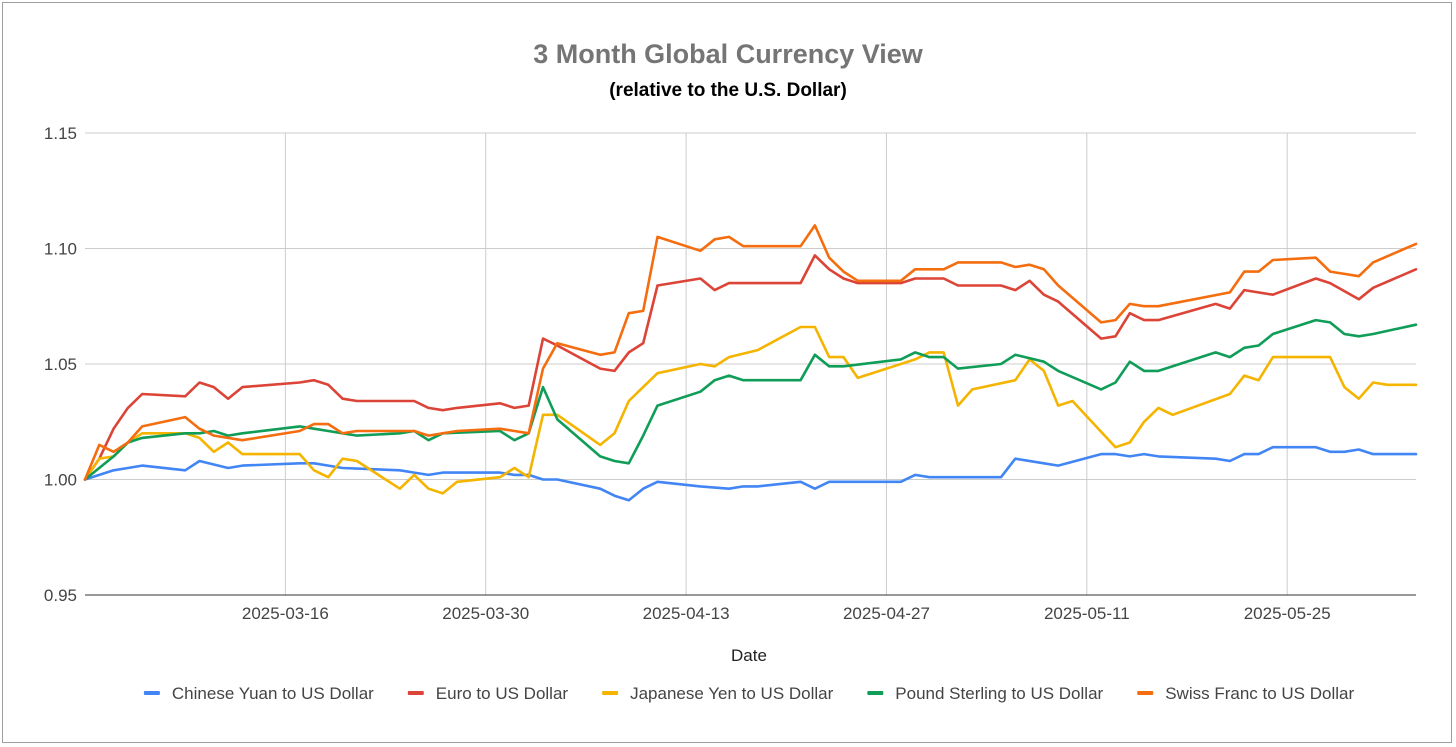 Image resolution: width=1456 pixels, height=747 pixels. What do you see at coordinates (749, 655) in the screenshot?
I see `x-axis-title: Date` at bounding box center [749, 655].